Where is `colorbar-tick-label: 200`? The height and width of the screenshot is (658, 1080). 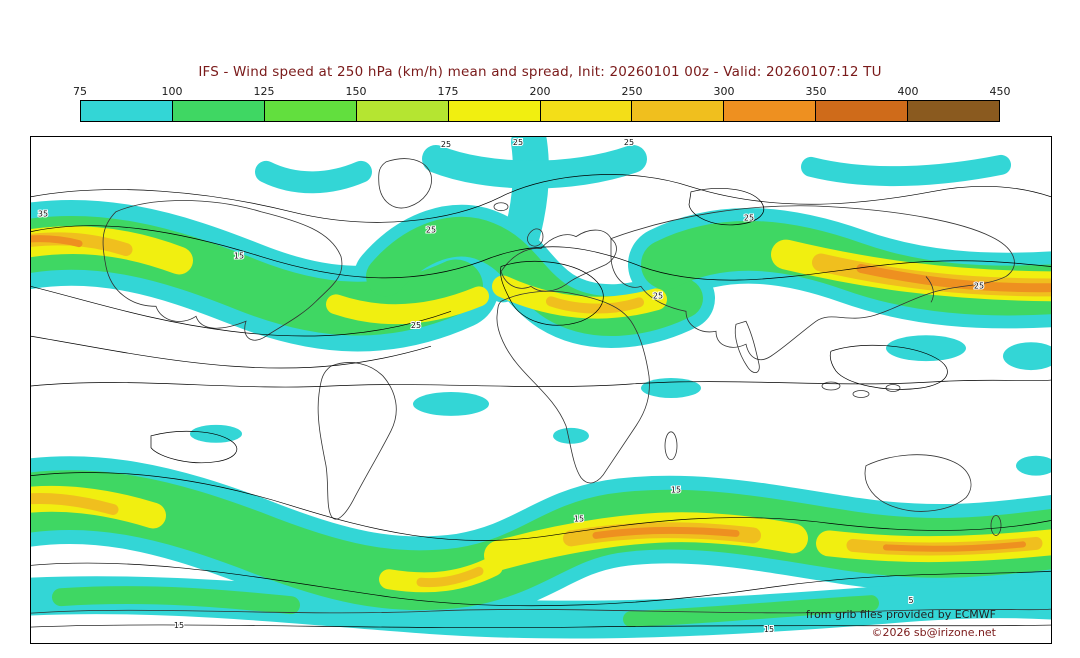 colorbar-tick-label: 200 is located at coordinates (540, 91).